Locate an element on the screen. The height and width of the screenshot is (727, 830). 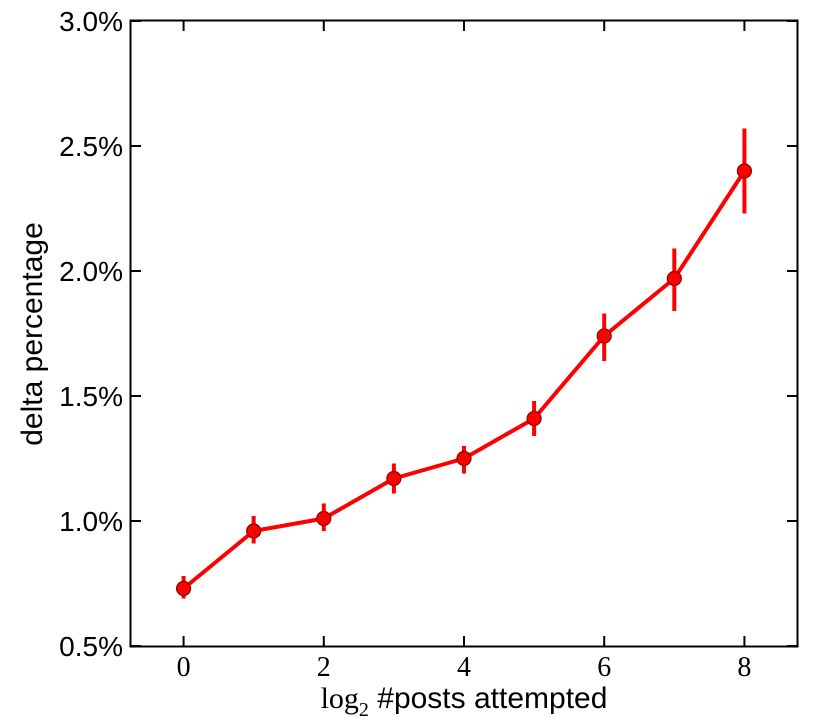
x-axis-title: log2 #posts attempted is located at coordinates (464, 701).